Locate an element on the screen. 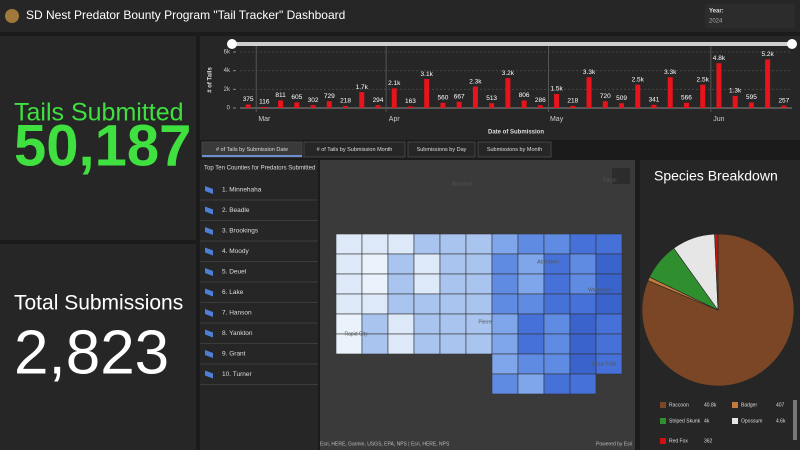  list-item: 3. Brookings is located at coordinates (240, 231).